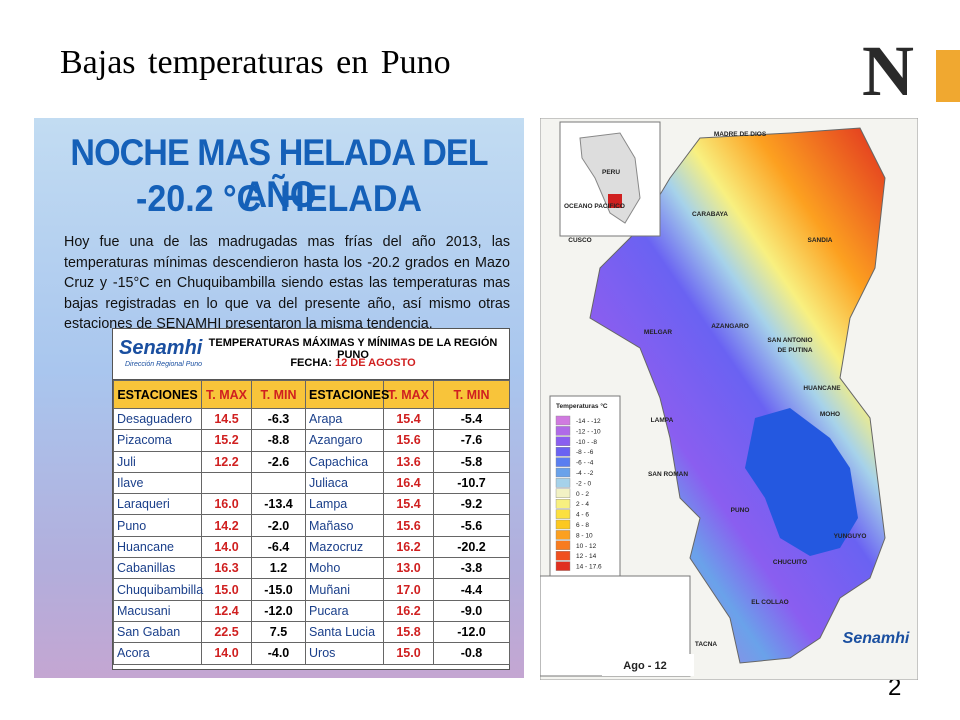  I want to click on cell: Pucara, so click(344, 610).